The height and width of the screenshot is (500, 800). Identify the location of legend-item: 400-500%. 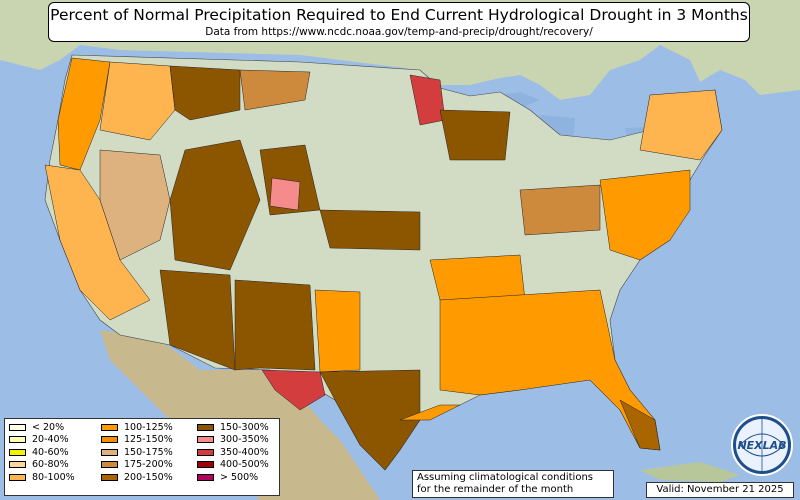
(233, 465).